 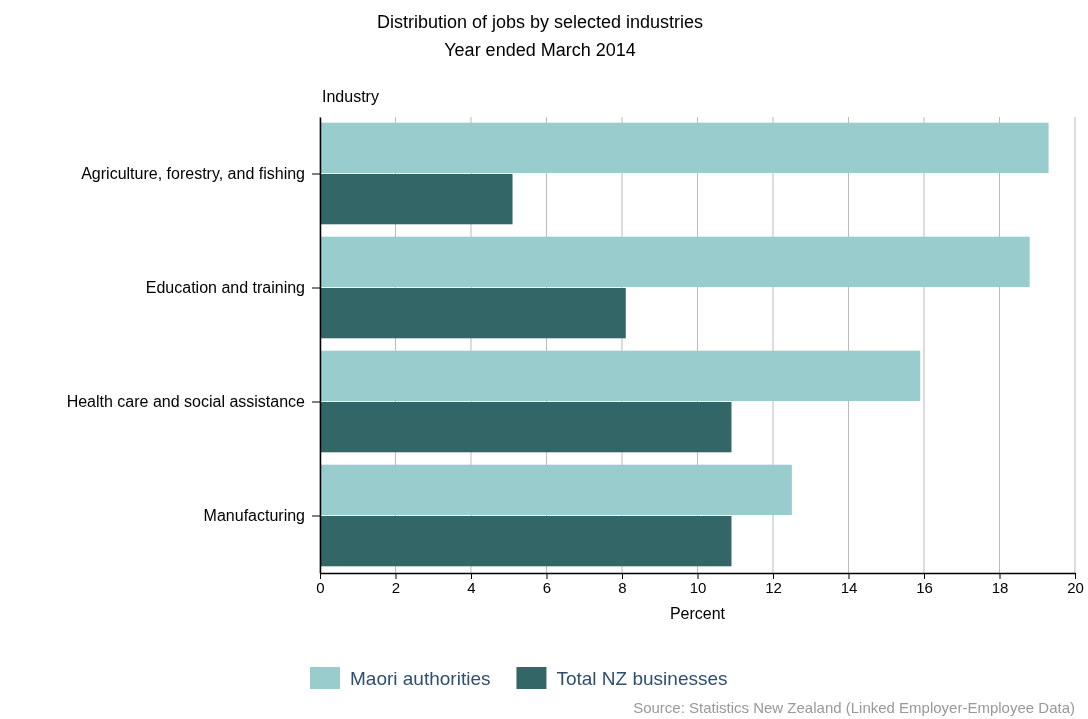 I want to click on x-tick-label: 12, so click(x=773, y=587).